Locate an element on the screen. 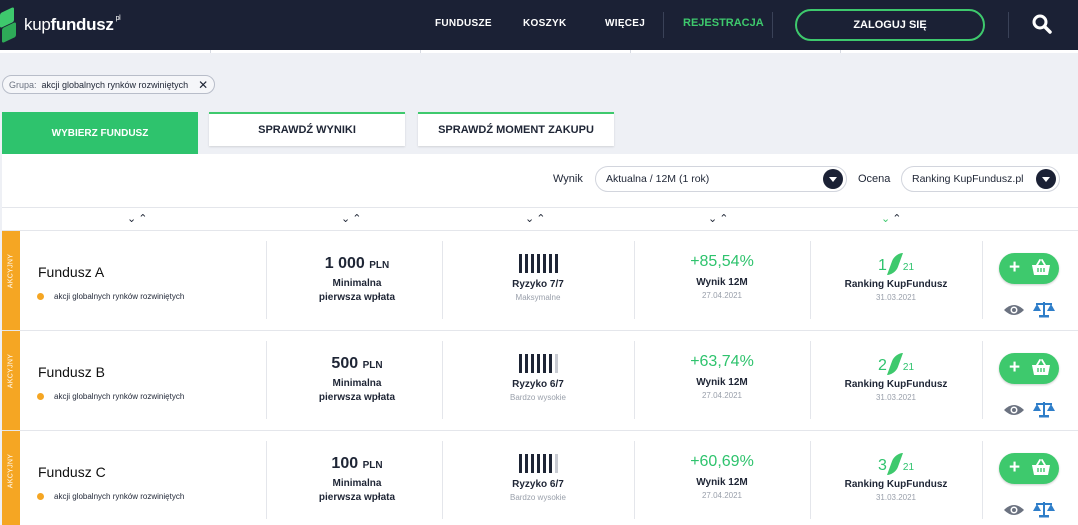  risk-bars is located at coordinates (538, 263).